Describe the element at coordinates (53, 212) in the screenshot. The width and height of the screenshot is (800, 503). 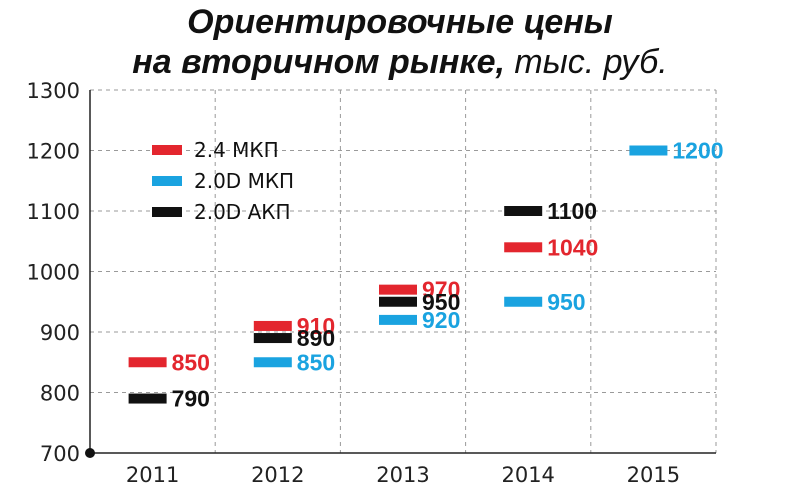
I see `y-tick-label: 1100` at that location.